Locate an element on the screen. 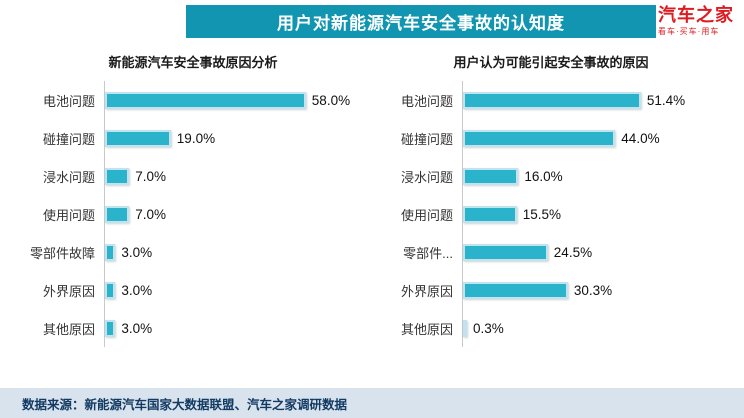 Image resolution: width=744 pixels, height=418 pixels. bar-row: 使用问题 15.5% is located at coordinates (551, 214).